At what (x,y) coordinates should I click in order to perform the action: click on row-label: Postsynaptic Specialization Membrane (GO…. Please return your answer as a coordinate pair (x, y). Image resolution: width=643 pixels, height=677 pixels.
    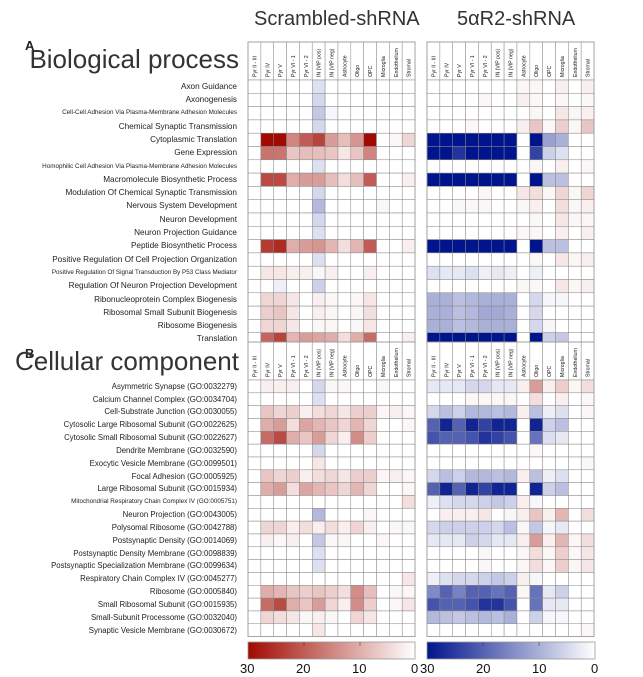
    Looking at the image, I should click on (144, 566).